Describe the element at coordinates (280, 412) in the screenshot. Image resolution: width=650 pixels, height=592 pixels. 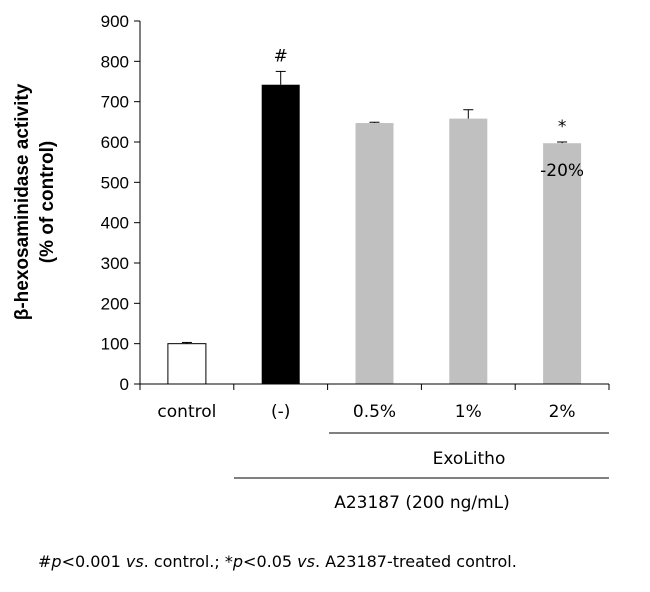
I see `x-tick-label: (-)` at that location.